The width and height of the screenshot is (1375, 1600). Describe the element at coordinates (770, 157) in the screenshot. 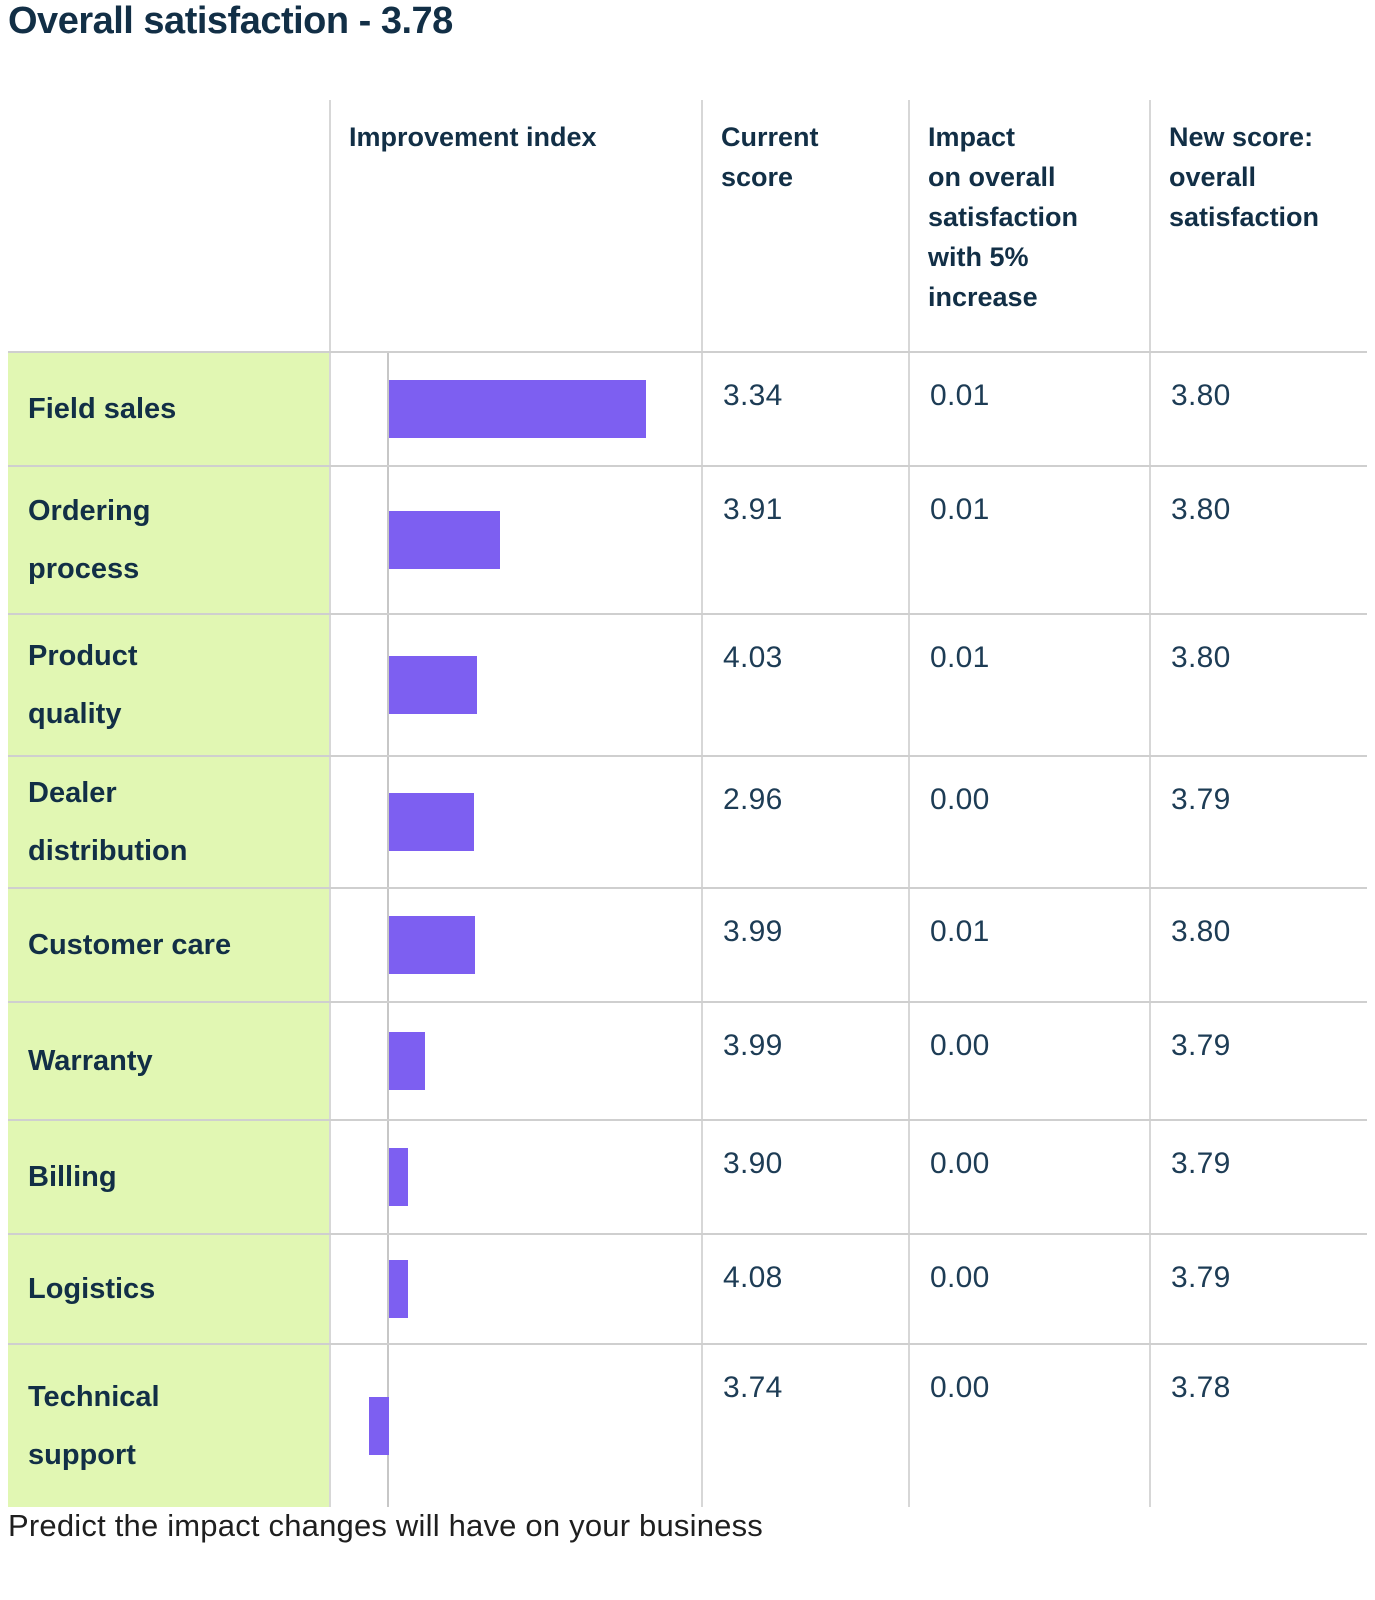

I see `column-header-current-score: Current score` at that location.